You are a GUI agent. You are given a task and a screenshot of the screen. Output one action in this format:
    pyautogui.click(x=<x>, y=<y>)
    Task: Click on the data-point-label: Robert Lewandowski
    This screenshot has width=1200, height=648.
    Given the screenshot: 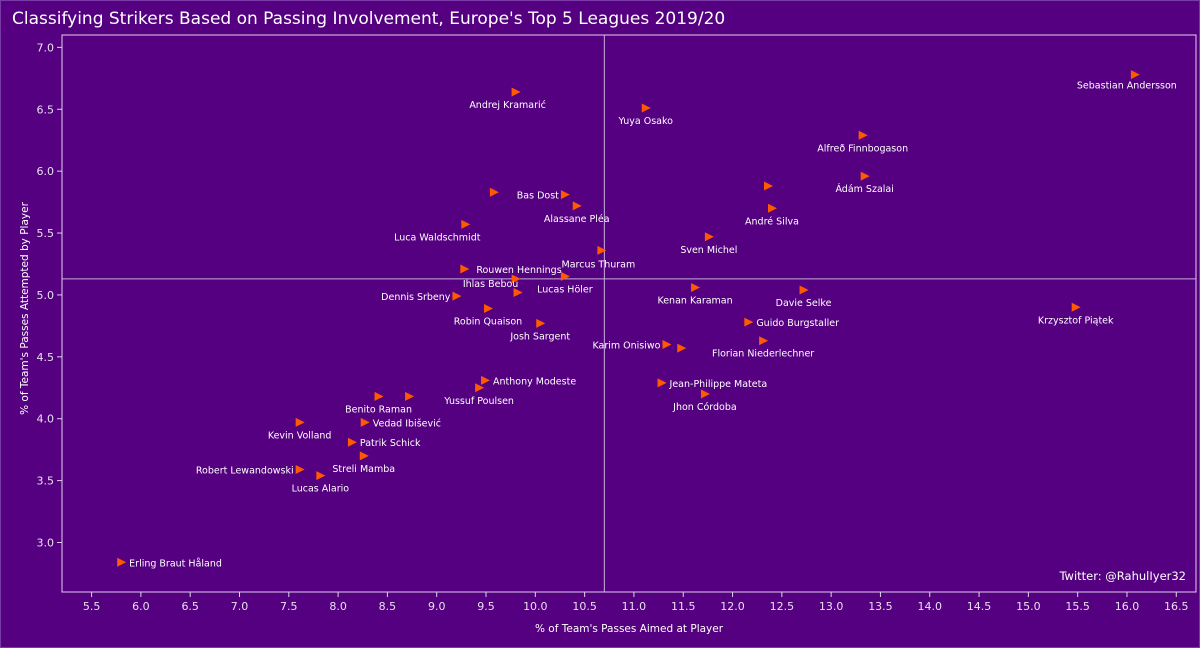 What is the action you would take?
    pyautogui.click(x=245, y=470)
    